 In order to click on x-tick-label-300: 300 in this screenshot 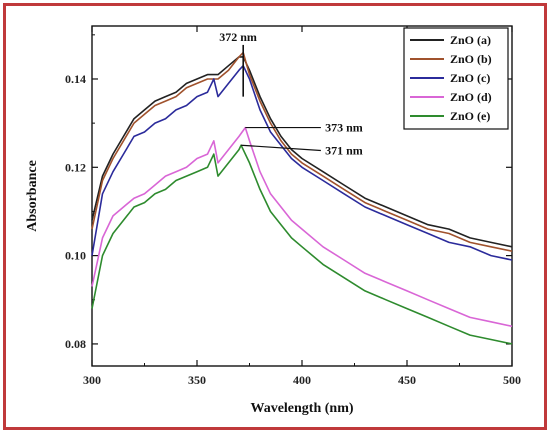, I will do `click(92, 380)`.